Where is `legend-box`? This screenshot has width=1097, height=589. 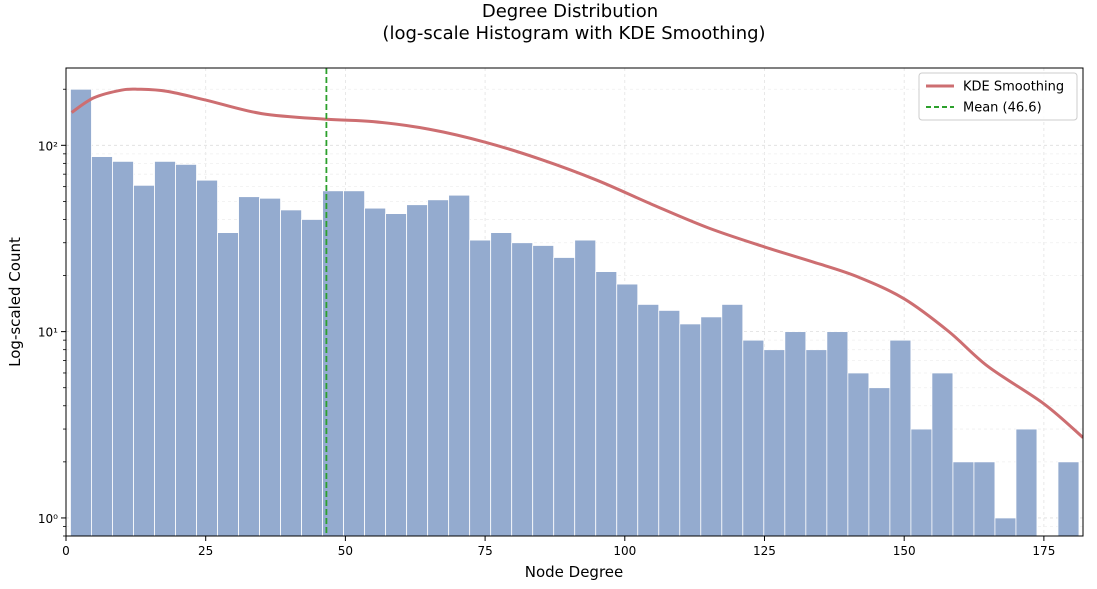
legend-box is located at coordinates (998, 96).